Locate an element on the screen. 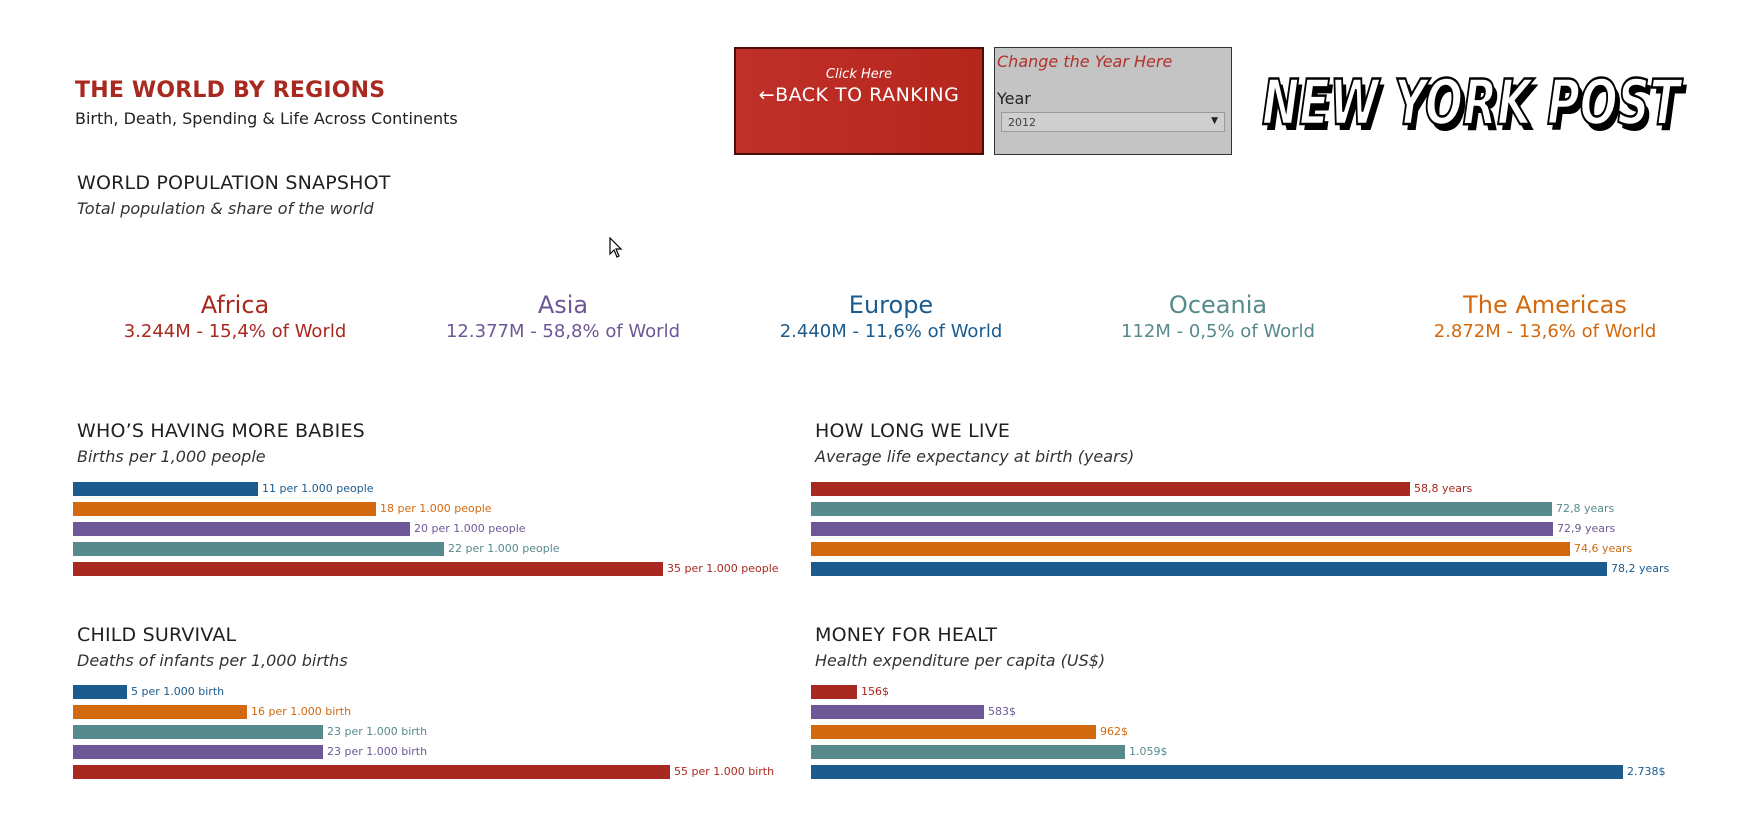 The height and width of the screenshot is (836, 1738). bar-data-label: 72,8 years is located at coordinates (1585, 508).